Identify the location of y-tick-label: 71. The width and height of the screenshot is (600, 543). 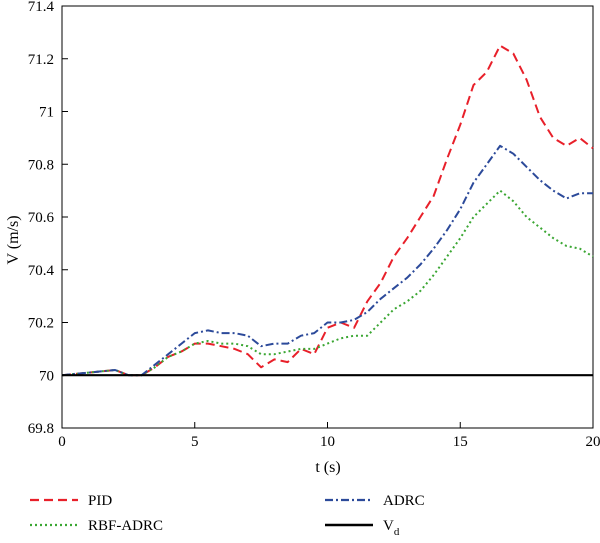
(46, 113).